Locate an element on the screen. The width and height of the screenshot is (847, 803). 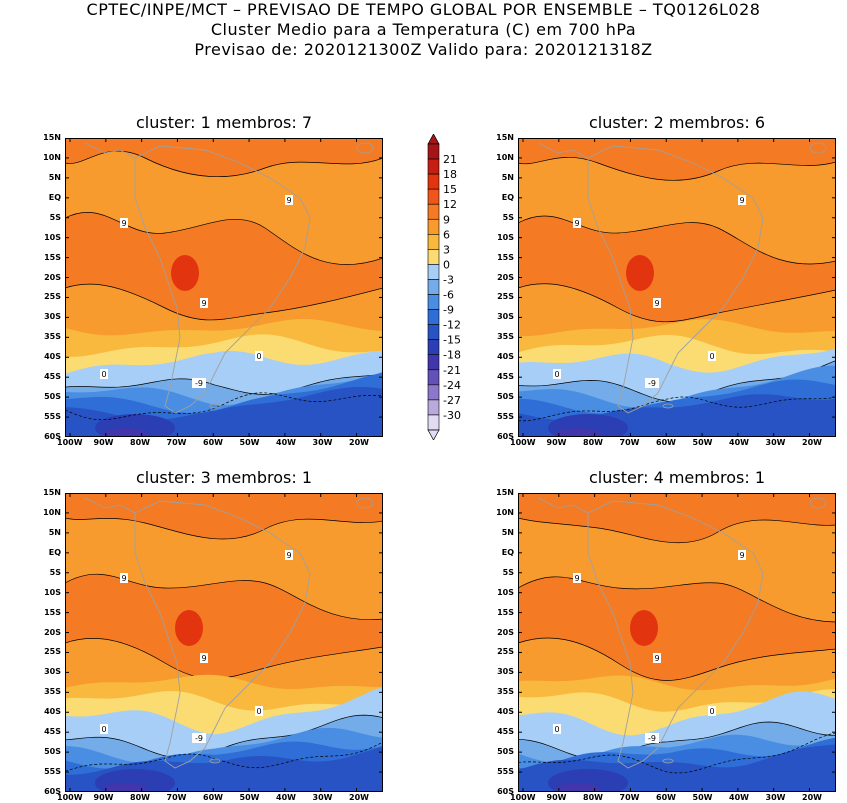
latitude-tick-label: 45S is located at coordinates (505, 377).